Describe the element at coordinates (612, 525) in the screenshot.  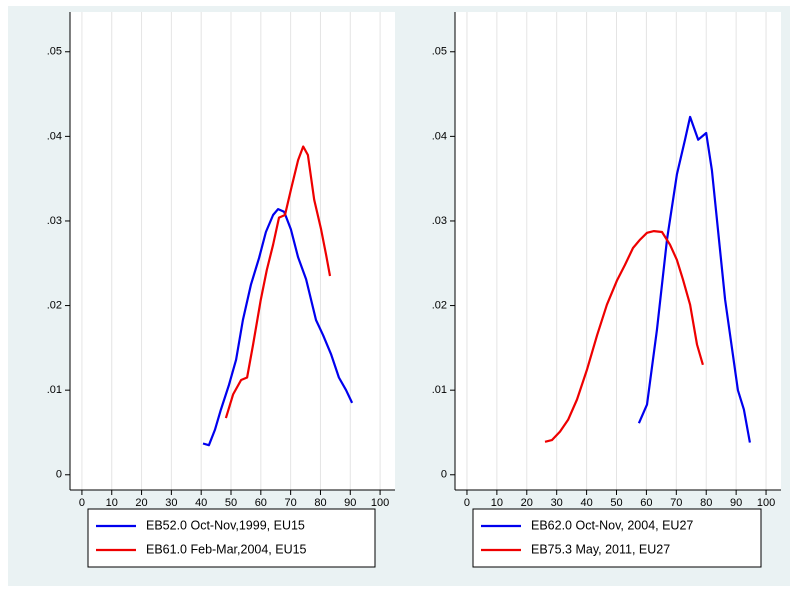
I see `legend-label: EB62.0 Oct-Nov, 2004, EU27` at that location.